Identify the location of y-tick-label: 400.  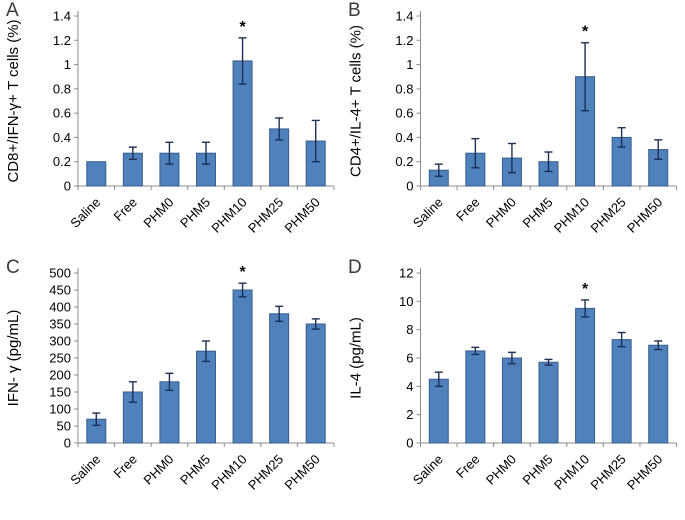
(60, 307).